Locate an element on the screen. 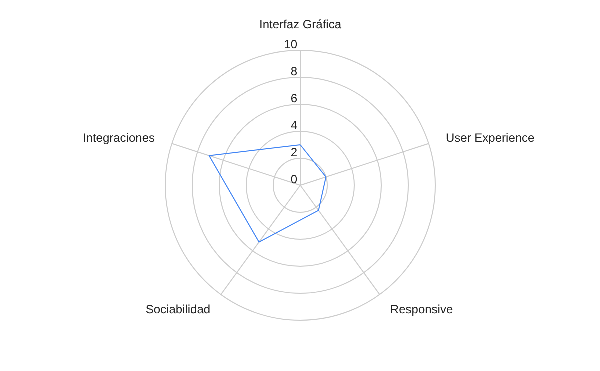 The image size is (600, 371). spoke-label: Sociabilidad is located at coordinates (178, 309).